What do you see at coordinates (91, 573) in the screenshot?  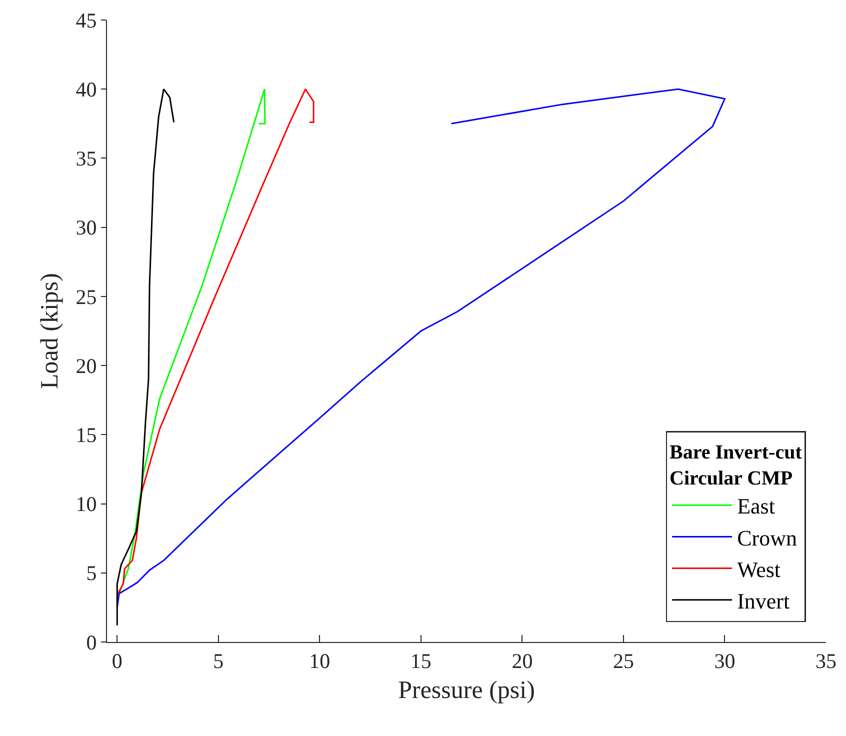 I see `y-tick-label: 5` at bounding box center [91, 573].